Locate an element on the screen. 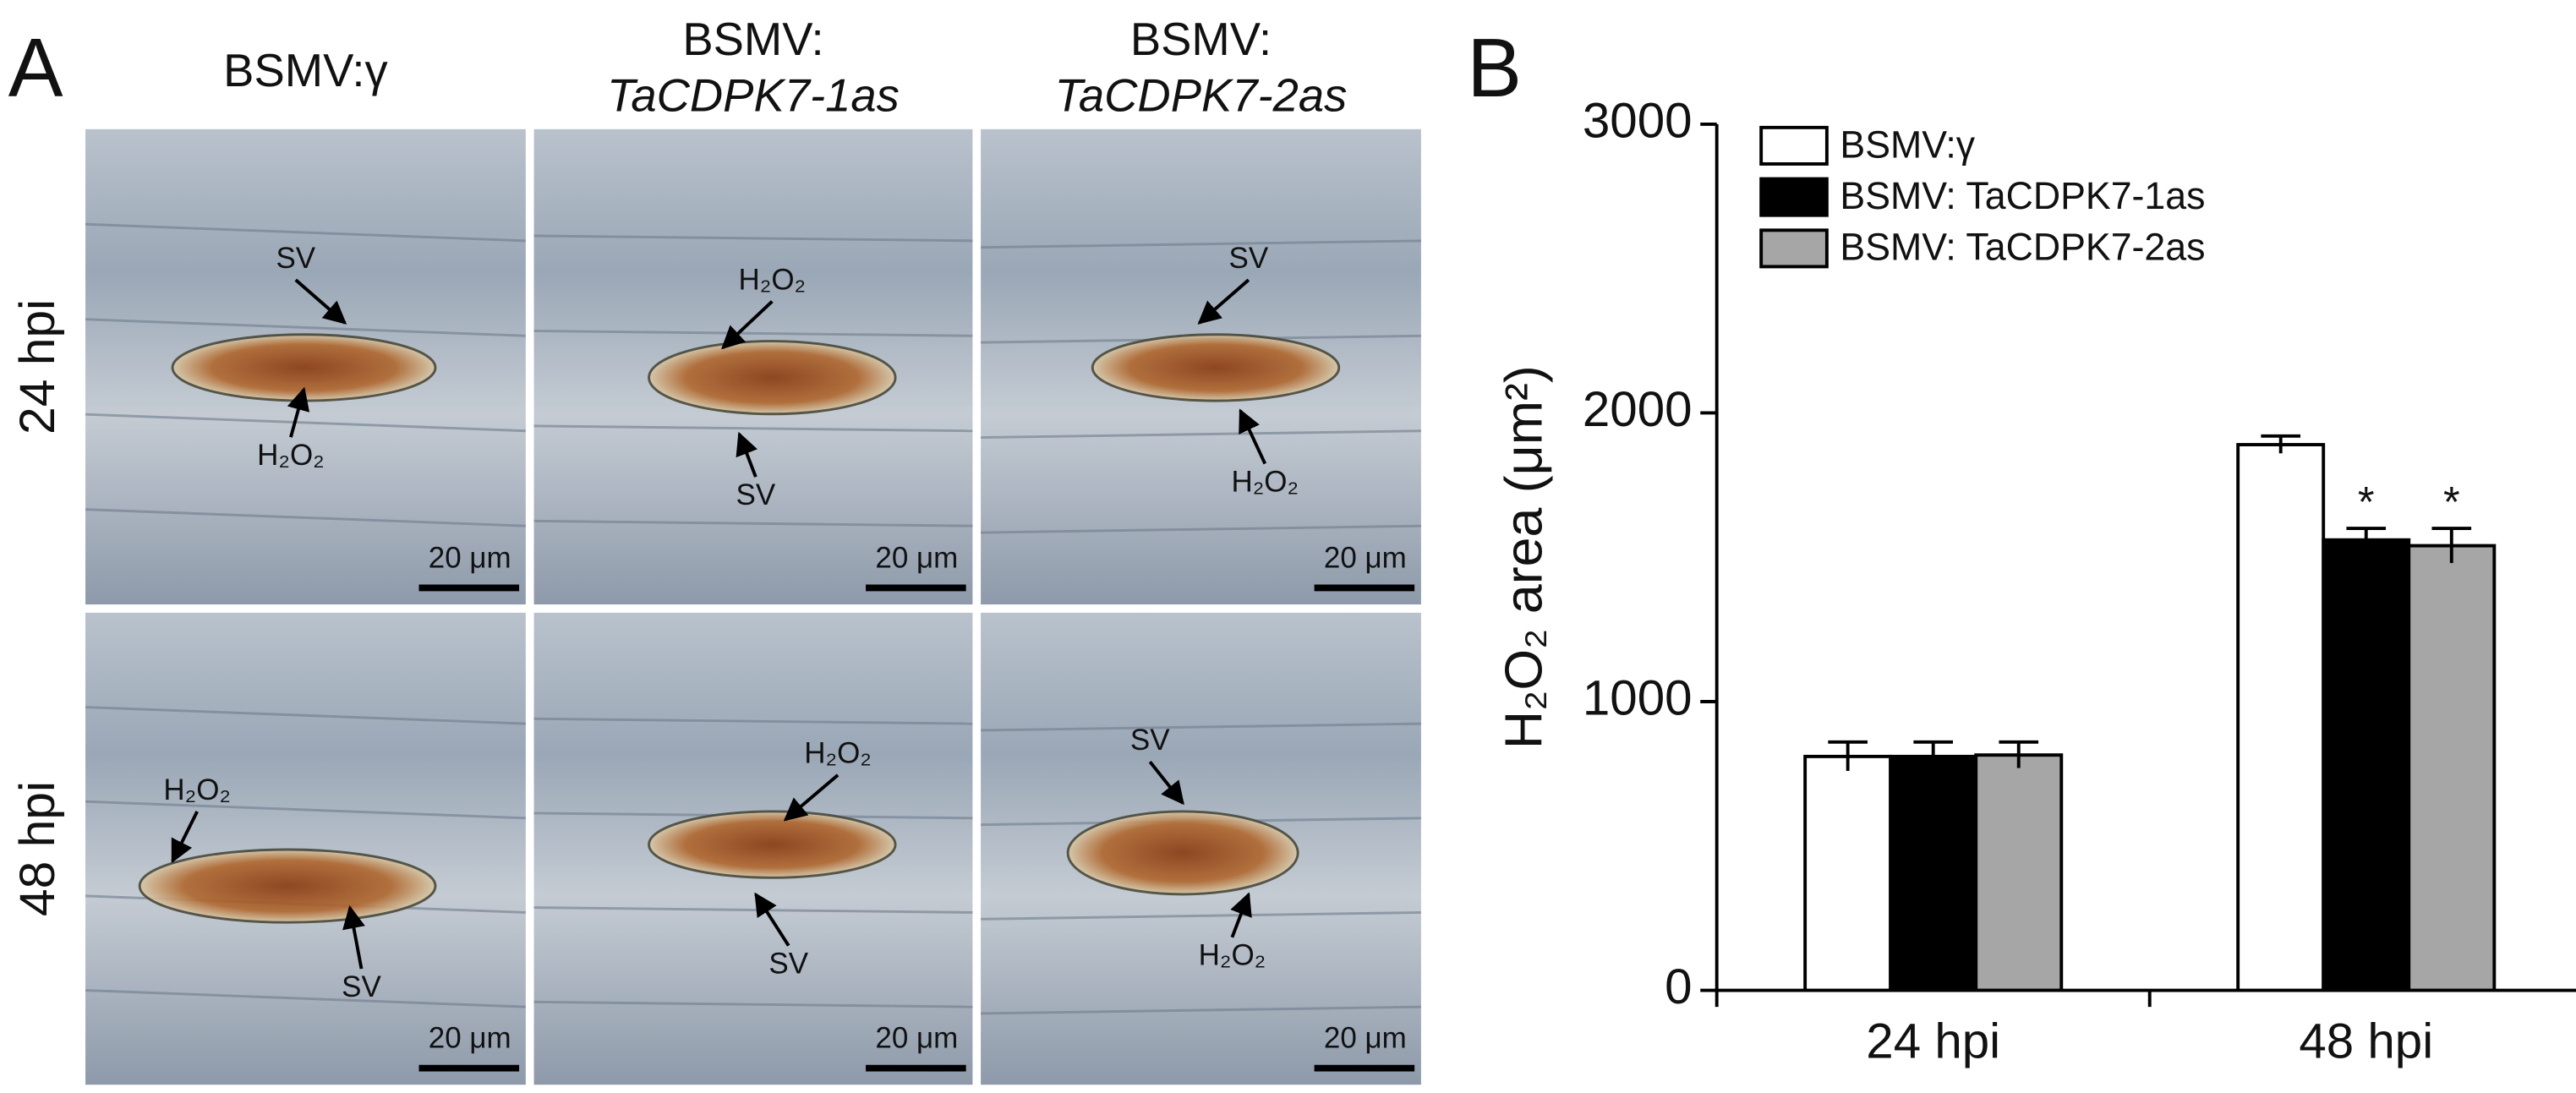  y-tick-label: 2000 is located at coordinates (1638, 409).